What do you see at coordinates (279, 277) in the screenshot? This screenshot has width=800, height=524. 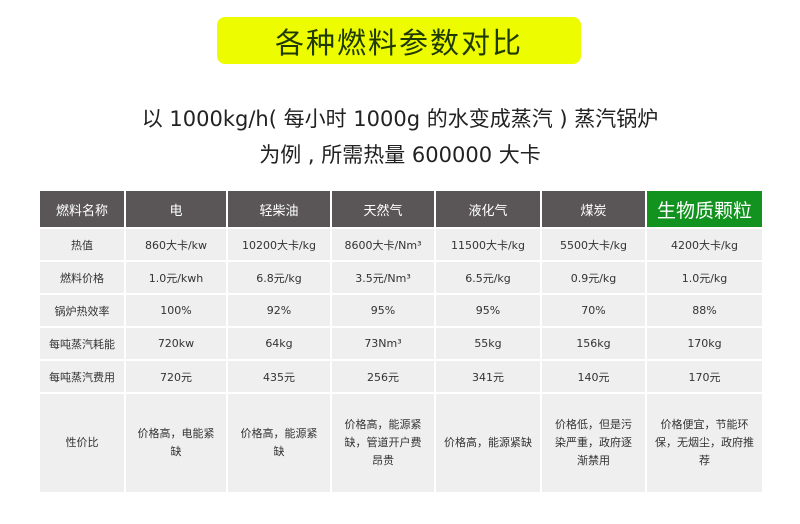 I see `table-cell: 6.8元/kg` at bounding box center [279, 277].